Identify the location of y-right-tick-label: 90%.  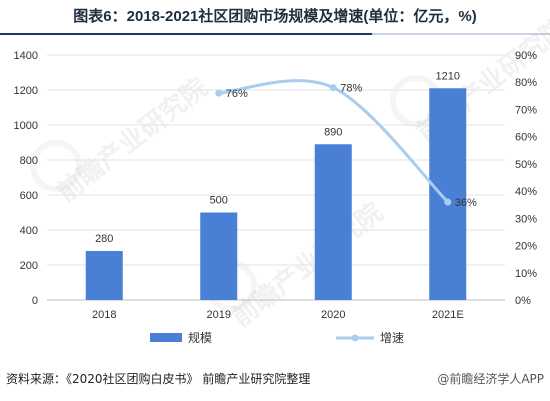
(526, 56).